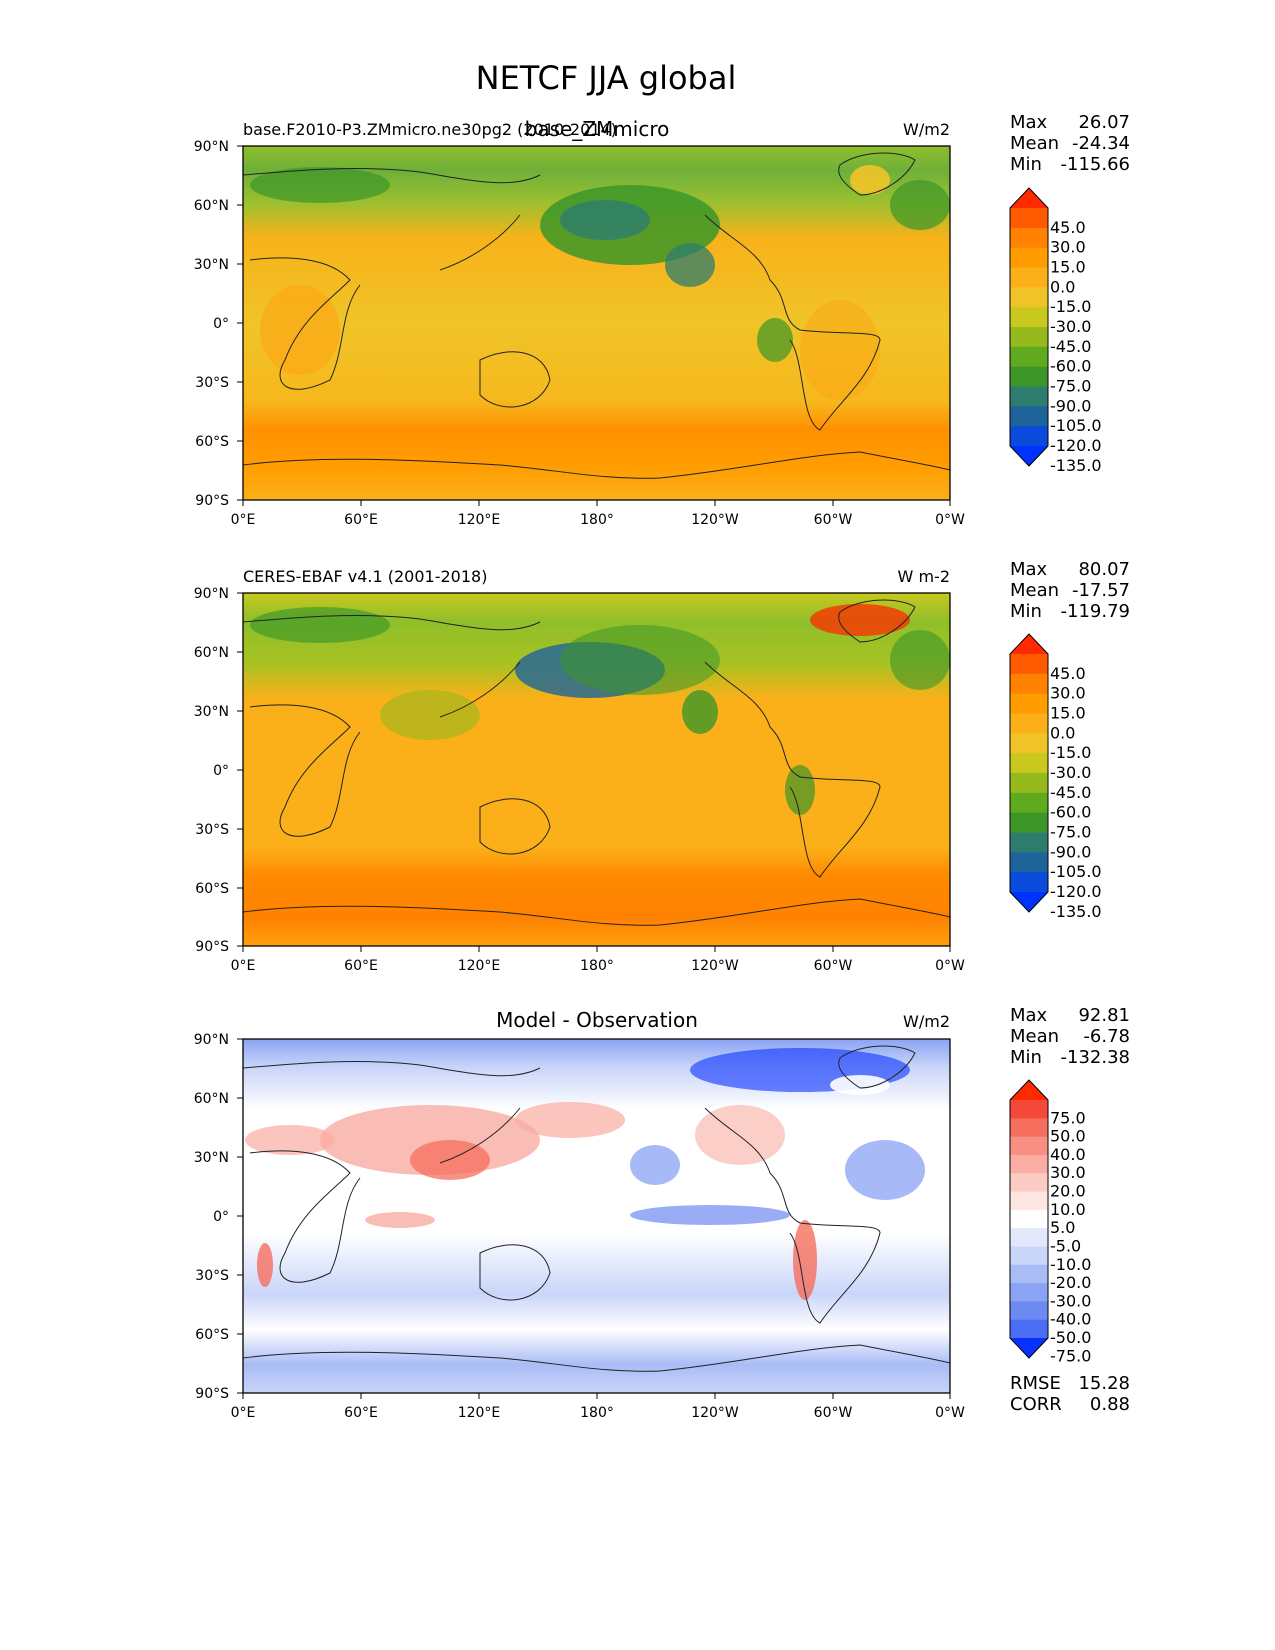 This screenshot has height=1650, width=1275. Describe the element at coordinates (218, 324) in the screenshot. I see `y-axis: 90°N 60°N 30°N 0° 30°S 60°S 90°S` at that location.